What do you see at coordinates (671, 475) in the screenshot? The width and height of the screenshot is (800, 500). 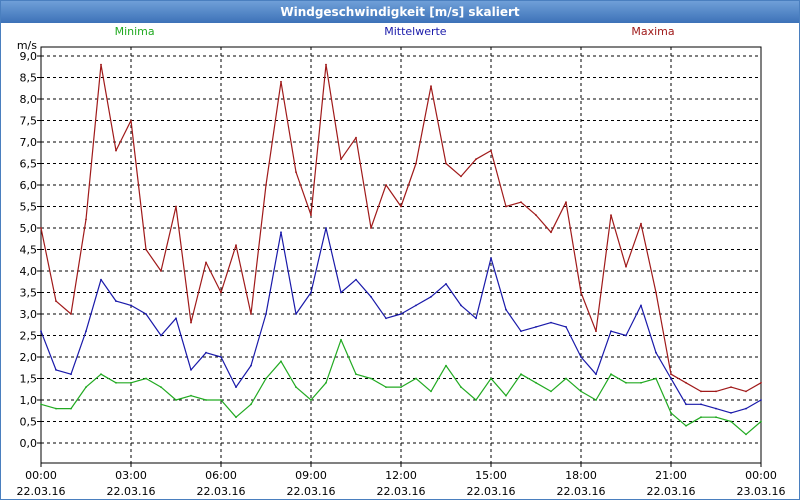 I see `x-tick-time: 21:00` at bounding box center [671, 475].